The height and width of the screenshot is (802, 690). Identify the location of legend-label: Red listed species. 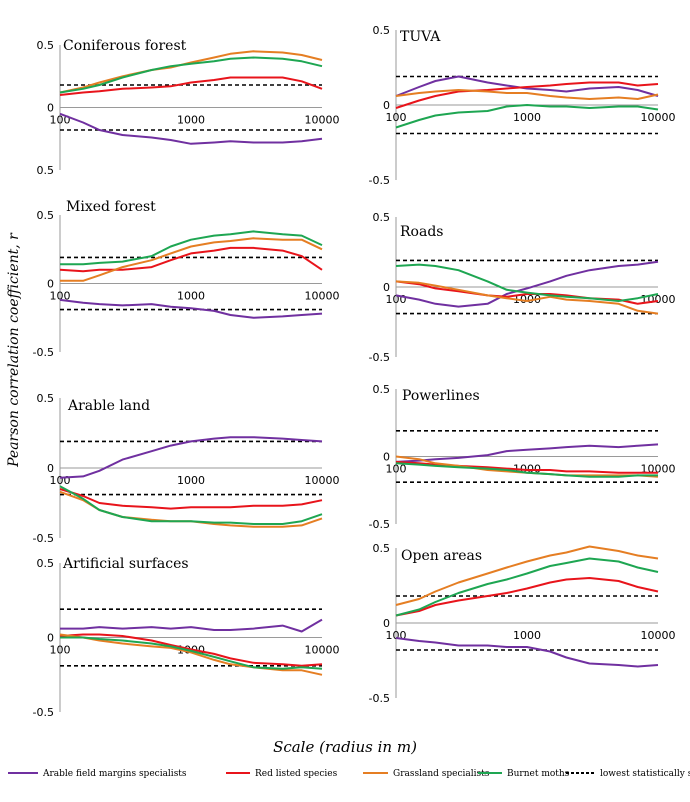
(296, 774).